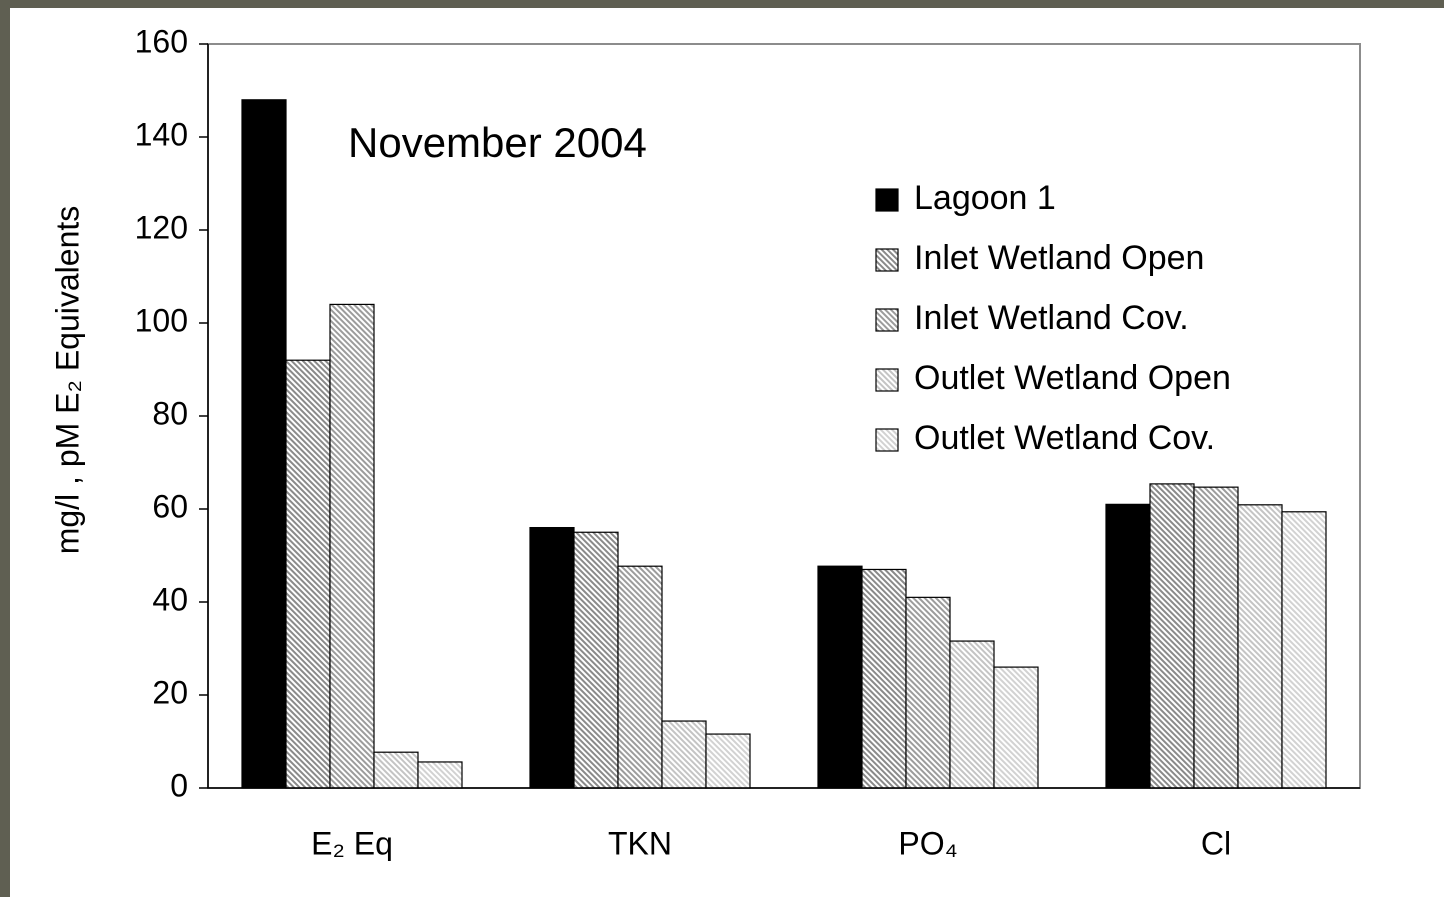 The width and height of the screenshot is (1444, 897). I want to click on x-tick-label: TKN, so click(640, 843).